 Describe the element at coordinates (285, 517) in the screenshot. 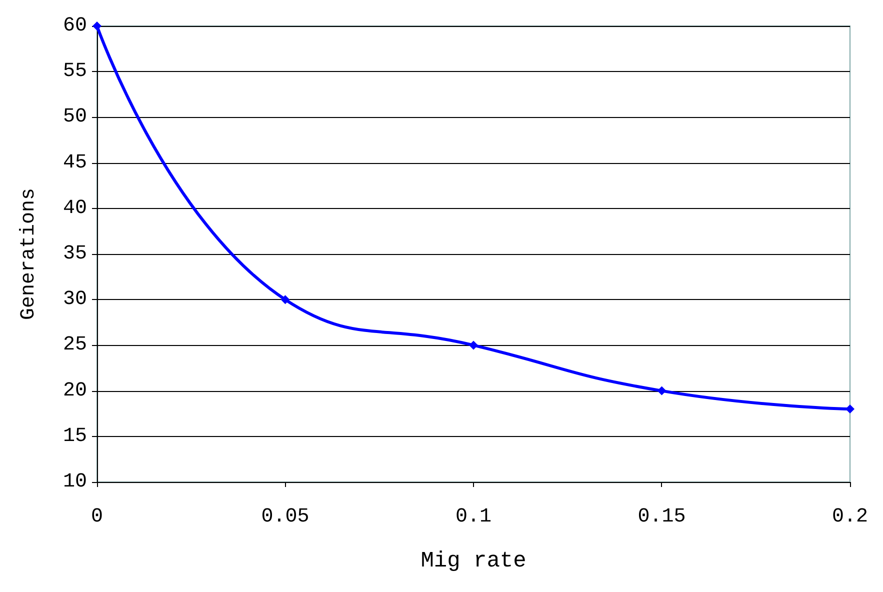

I see `x-tick-label: 0.05` at that location.